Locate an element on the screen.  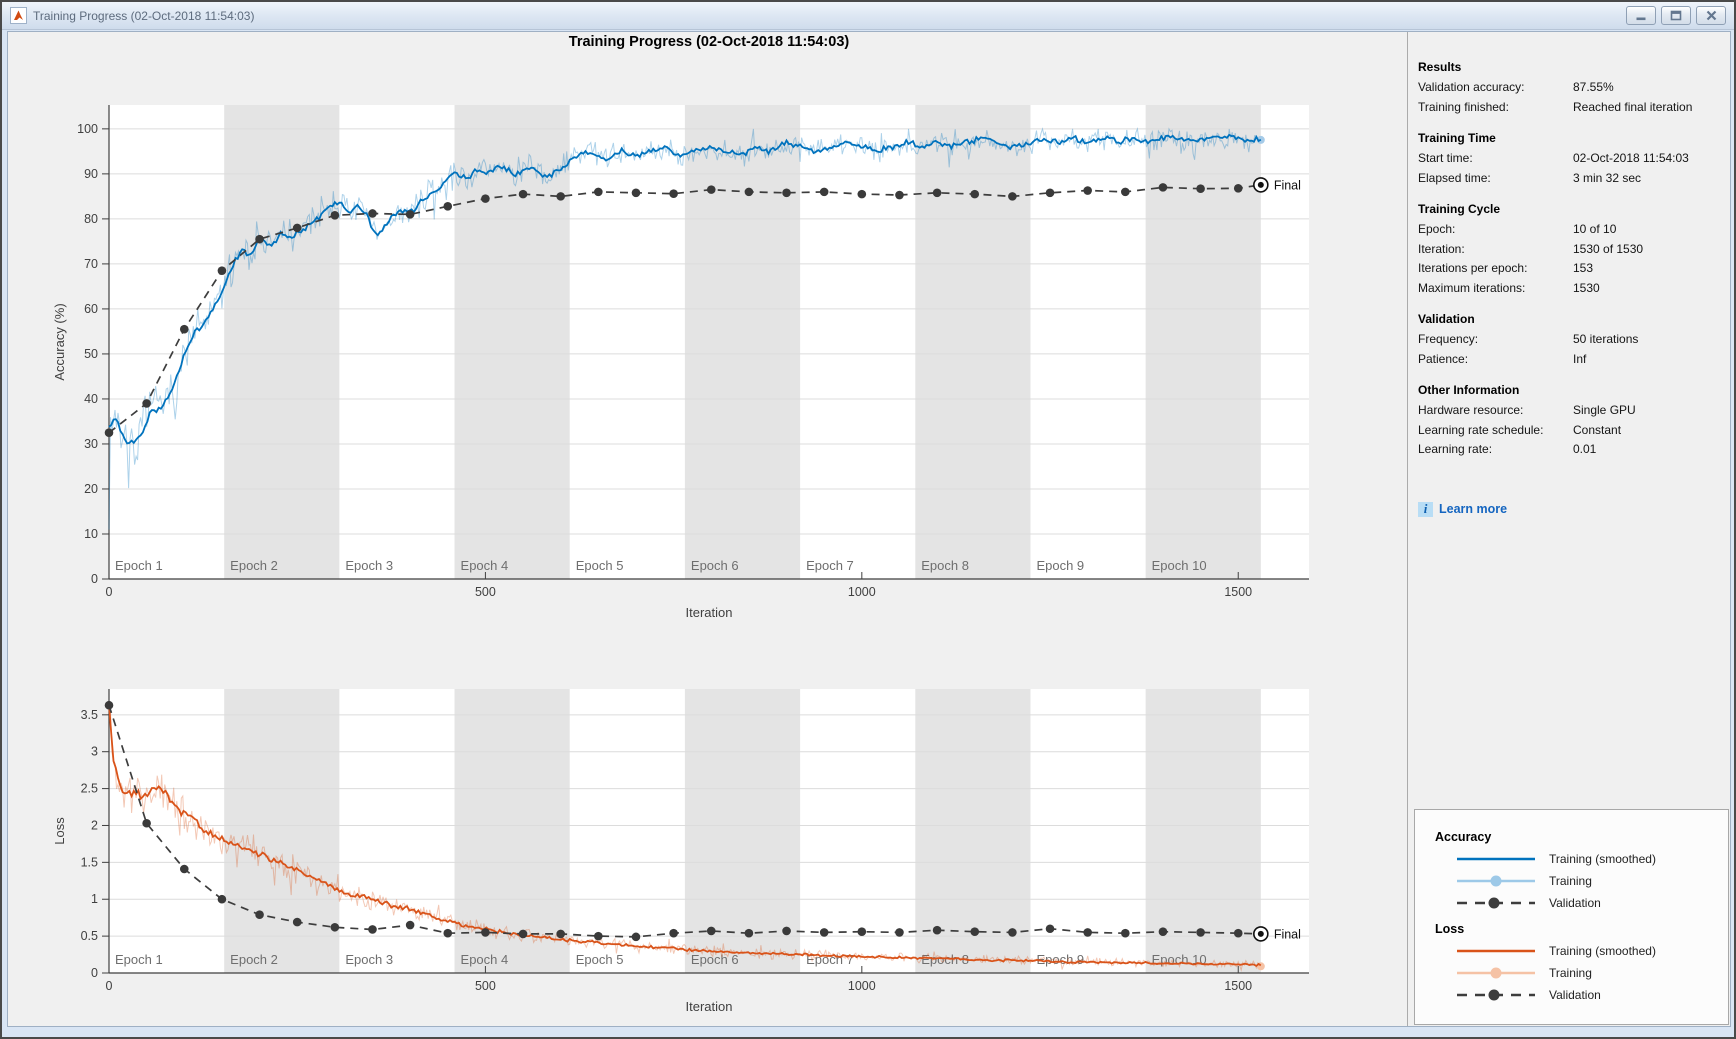
panel-value: 3 min 32 sec is located at coordinates (1607, 177).